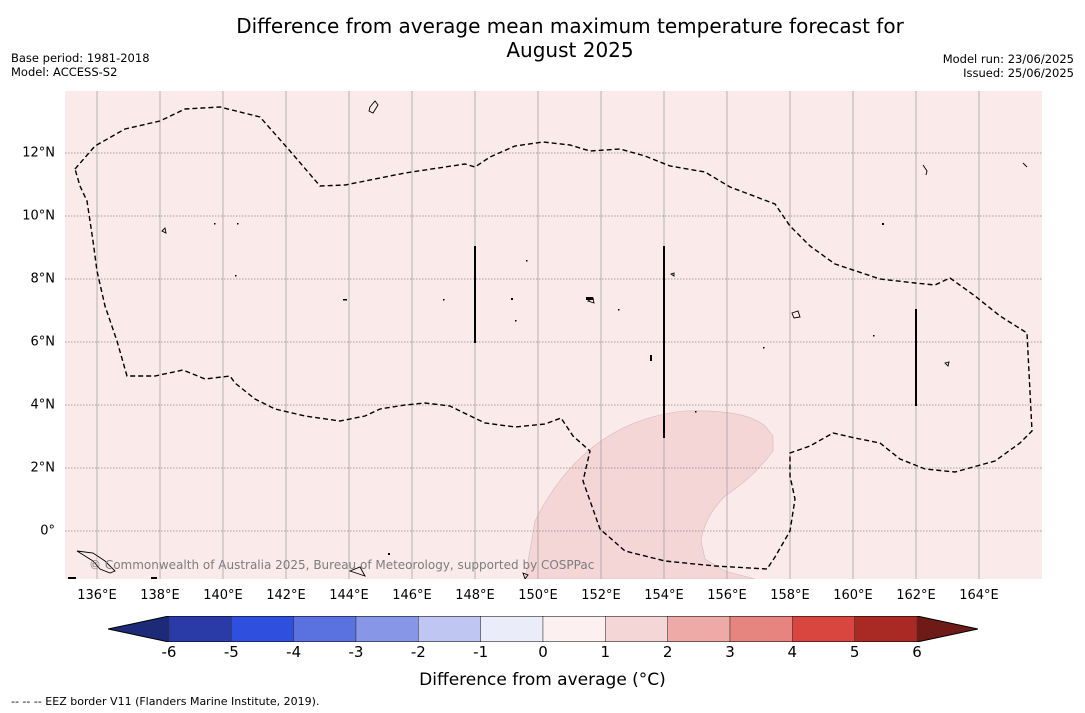 The height and width of the screenshot is (713, 1085). Describe the element at coordinates (543, 652) in the screenshot. I see `colorbar-tick-label: 0` at that location.